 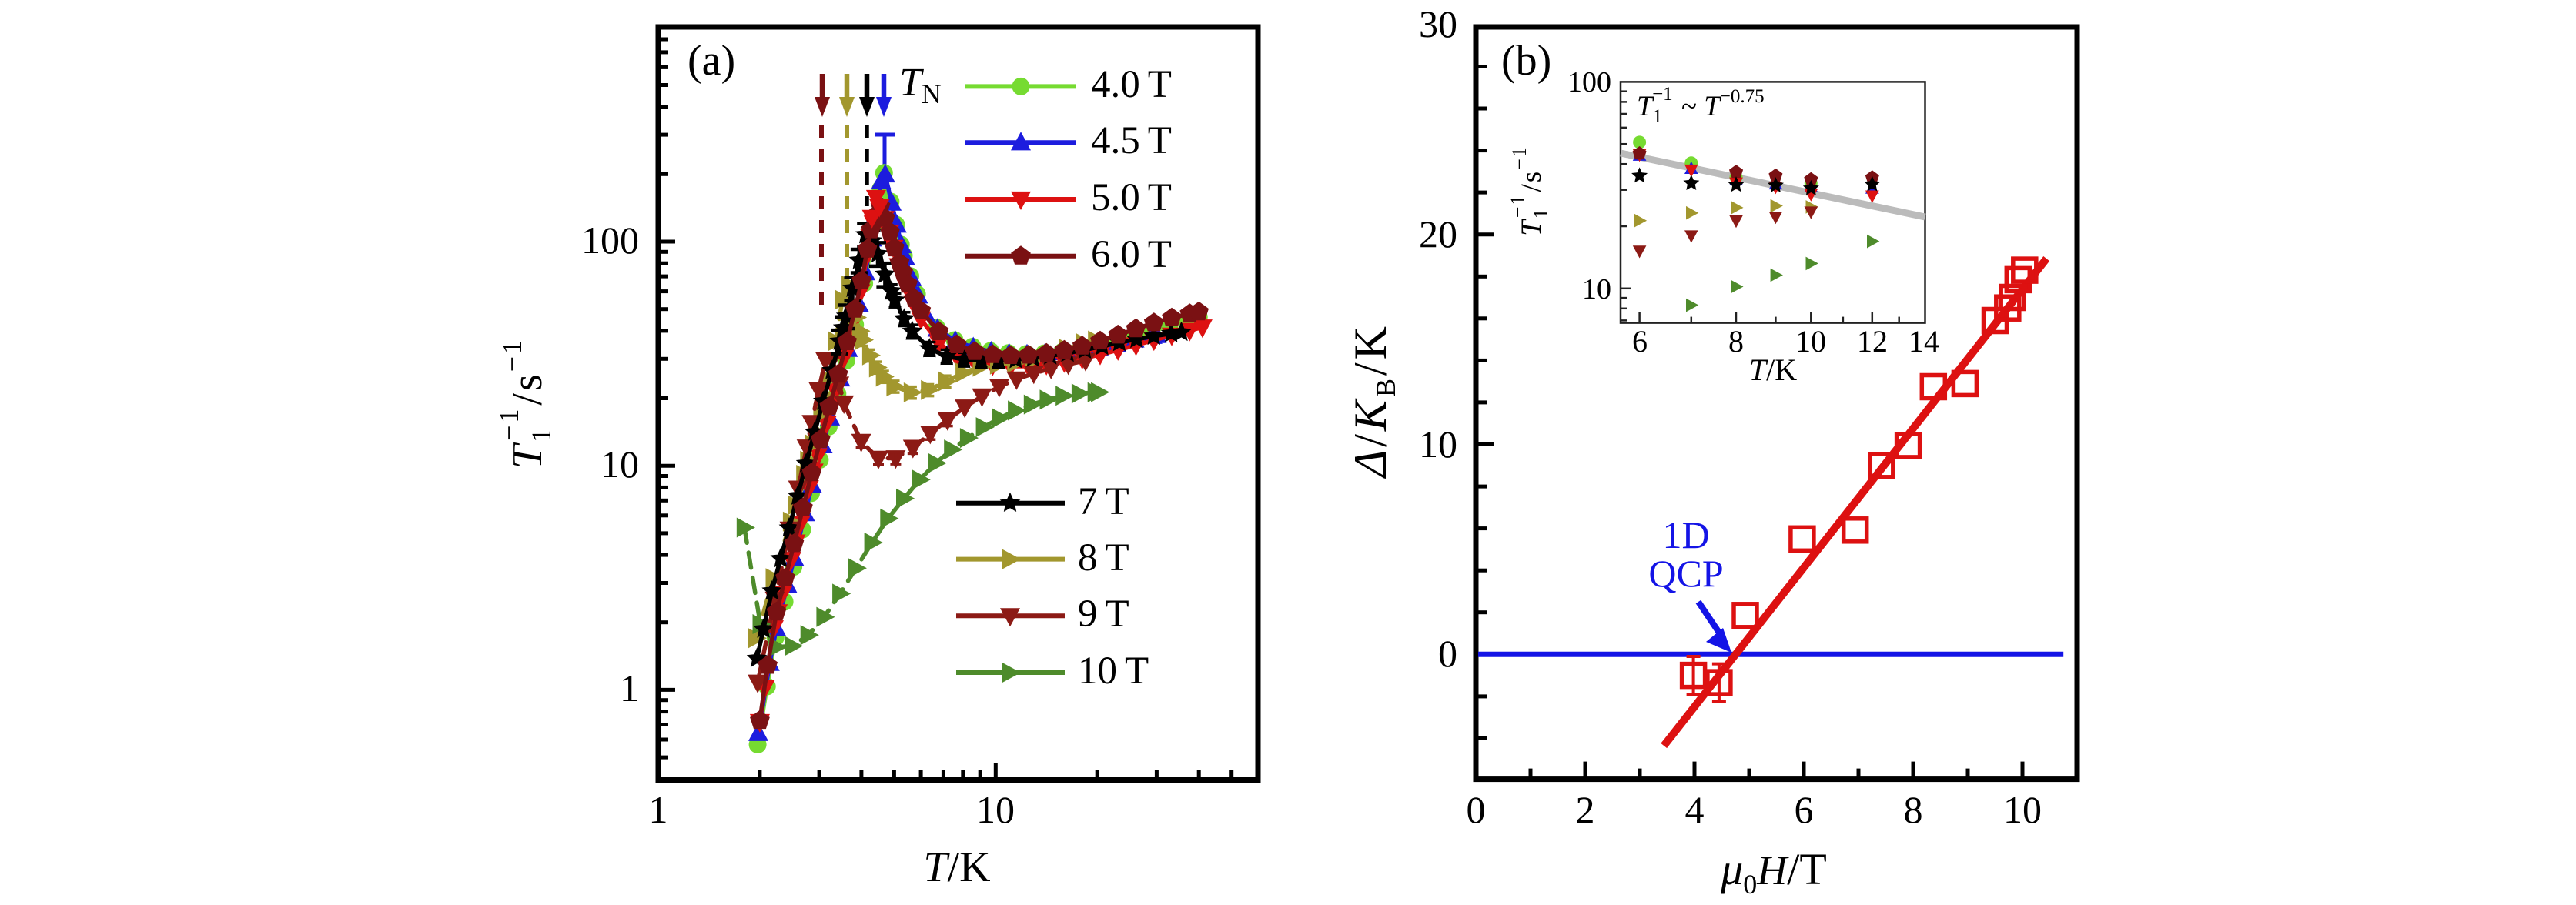 What do you see at coordinates (921, 85) in the screenshot?
I see `svg-text: TN` at bounding box center [921, 85].